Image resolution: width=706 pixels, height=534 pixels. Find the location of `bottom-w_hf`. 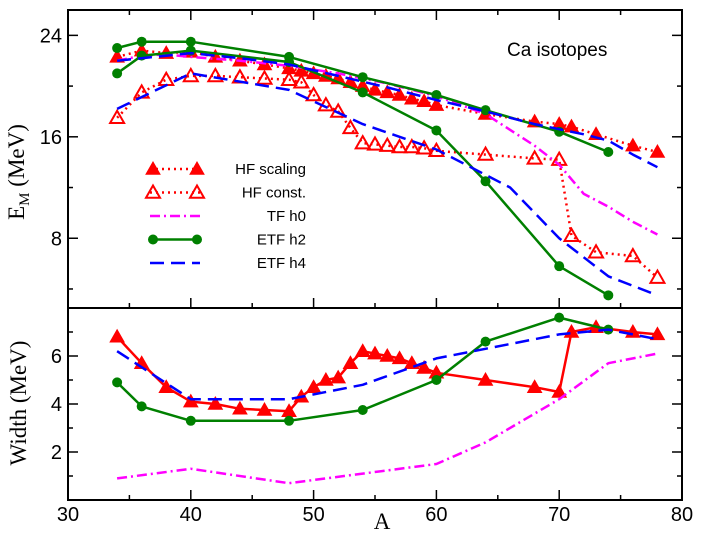

bottom-w_hf is located at coordinates (387, 368).